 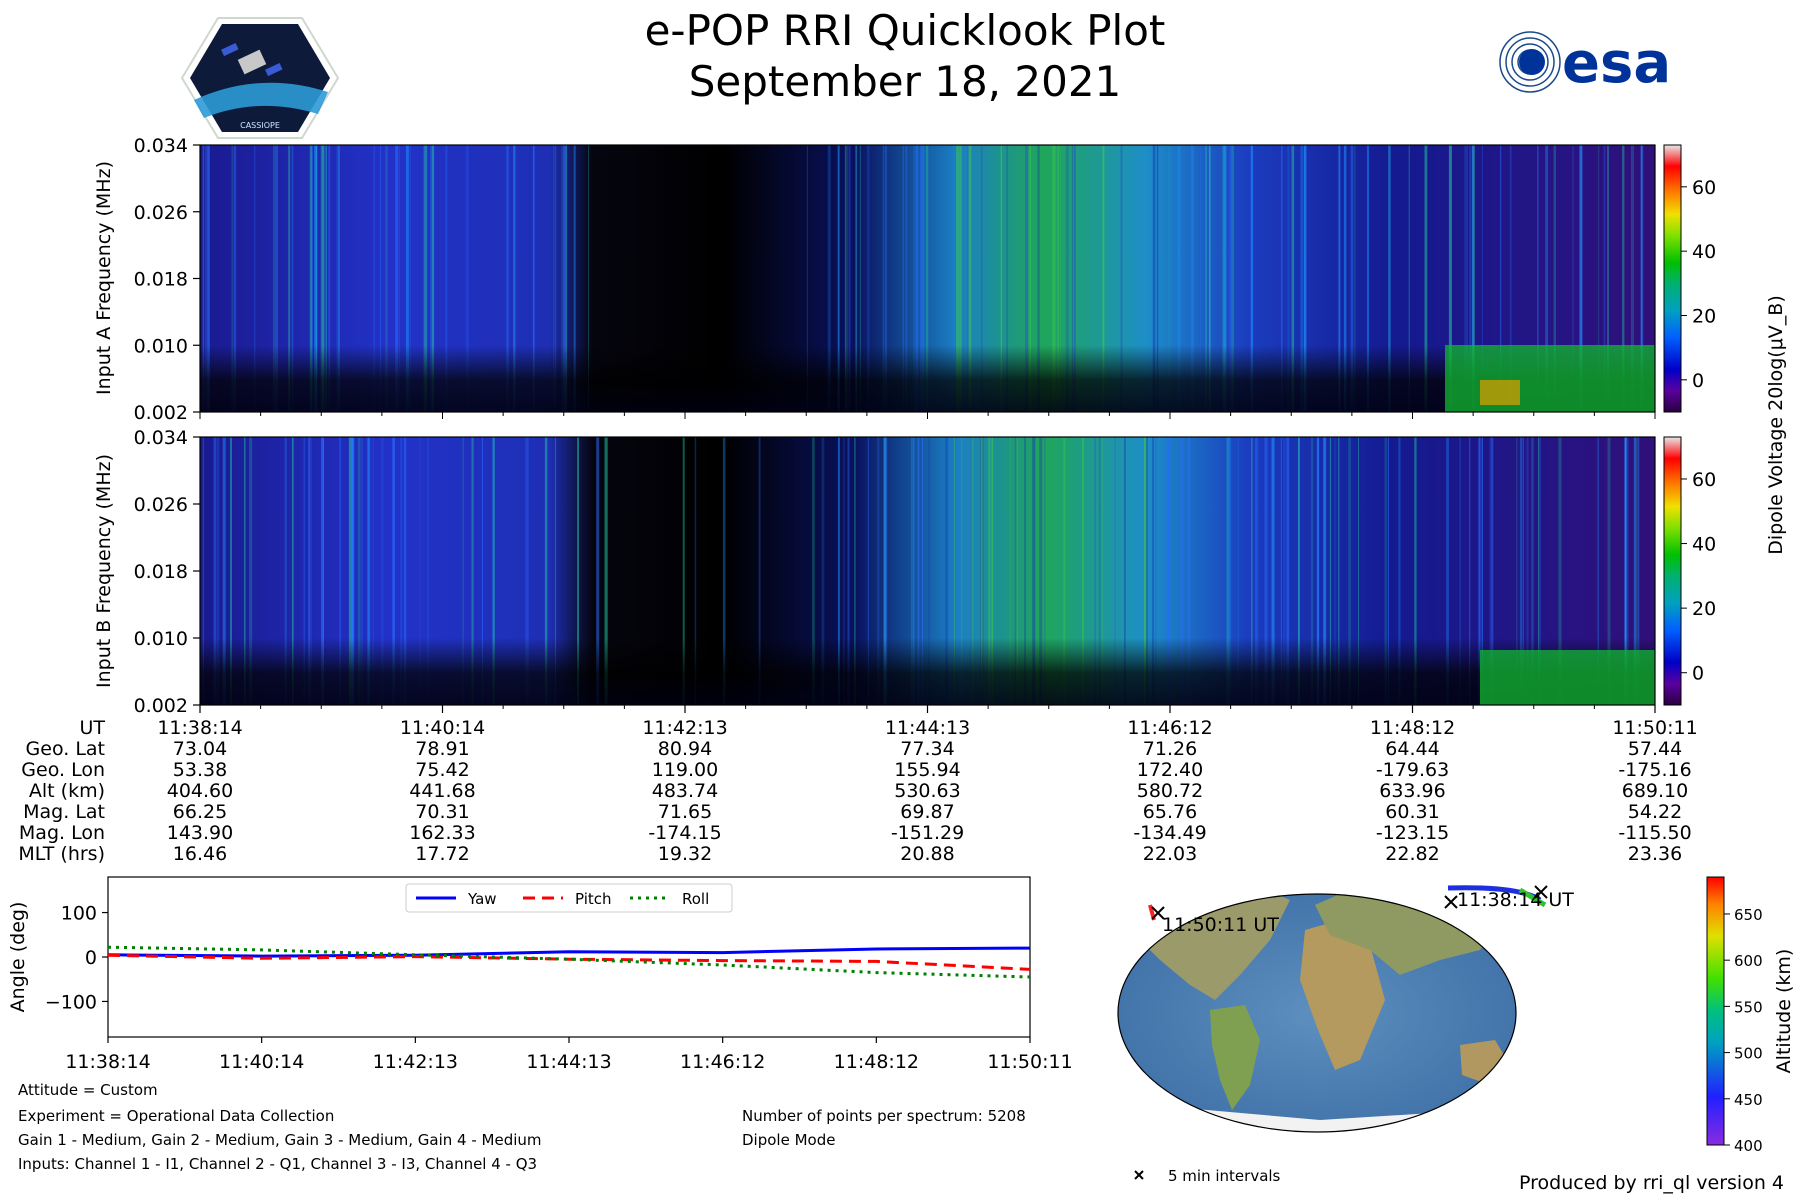 What do you see at coordinates (568, 1062) in the screenshot?
I see `attitude-x-tick-label: 11:44:13` at bounding box center [568, 1062].